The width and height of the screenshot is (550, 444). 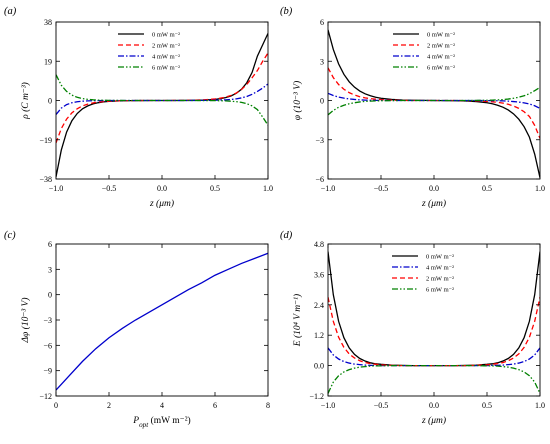 What do you see at coordinates (440, 279) in the screenshot?
I see `legend-label-d-2: 2 mW m⁻²` at bounding box center [440, 279].